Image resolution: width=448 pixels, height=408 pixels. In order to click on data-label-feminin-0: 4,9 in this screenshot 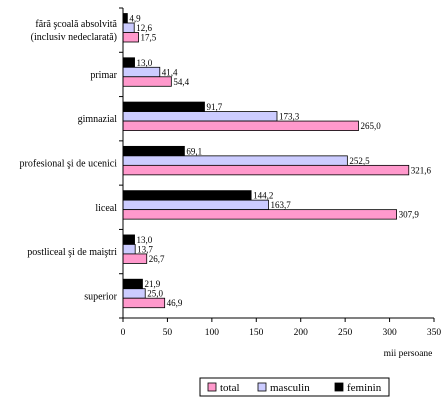, I will do `click(135, 19)`.